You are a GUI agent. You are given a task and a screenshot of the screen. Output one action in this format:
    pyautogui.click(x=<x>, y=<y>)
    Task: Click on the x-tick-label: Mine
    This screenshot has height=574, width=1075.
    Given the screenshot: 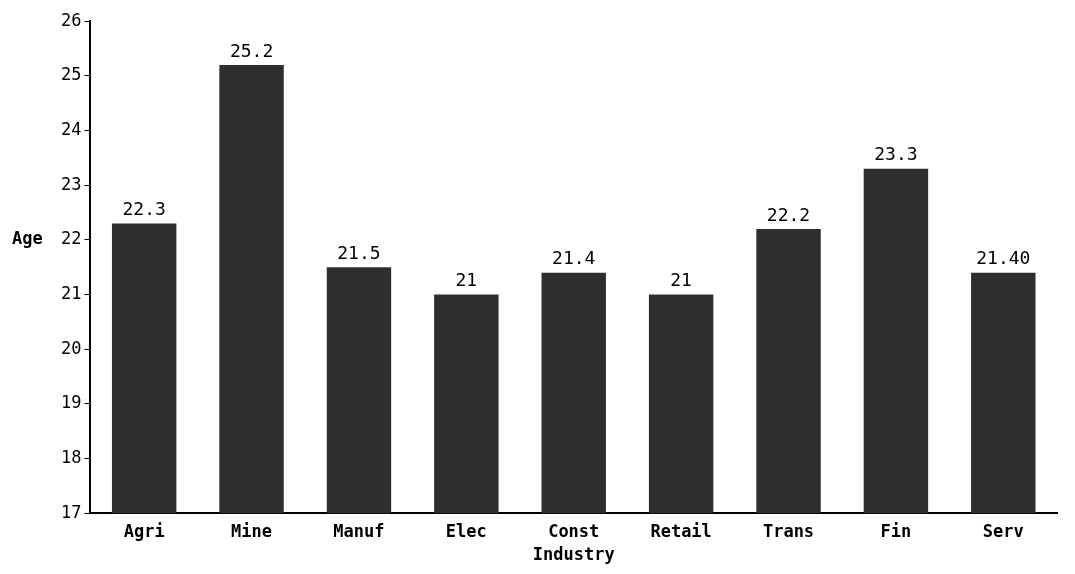 What is the action you would take?
    pyautogui.click(x=252, y=530)
    